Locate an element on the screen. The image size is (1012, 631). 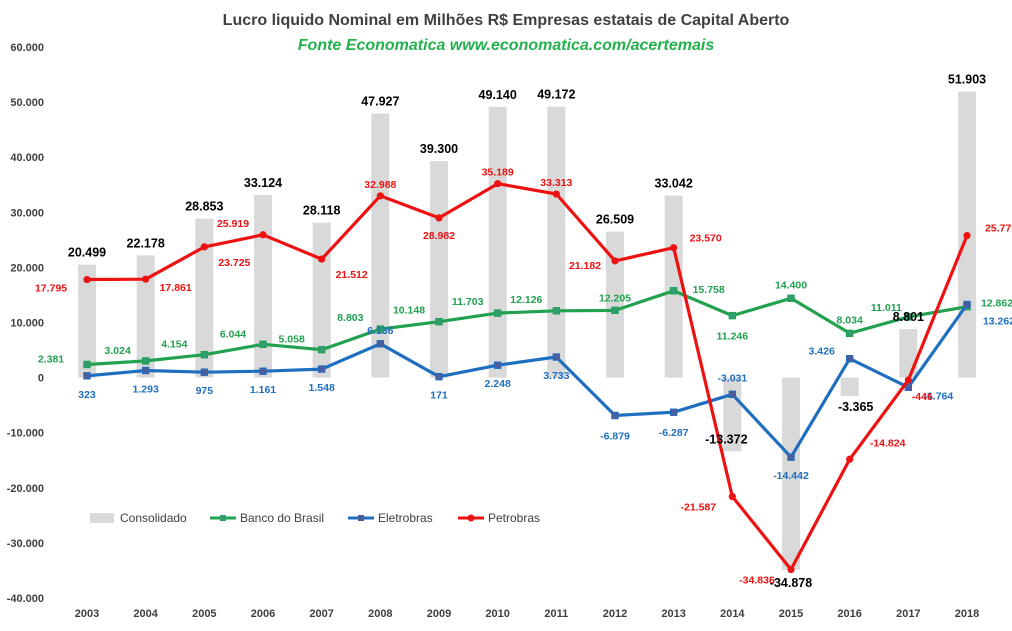
data-label-banco-do-brasil: 10.148 is located at coordinates (409, 311).